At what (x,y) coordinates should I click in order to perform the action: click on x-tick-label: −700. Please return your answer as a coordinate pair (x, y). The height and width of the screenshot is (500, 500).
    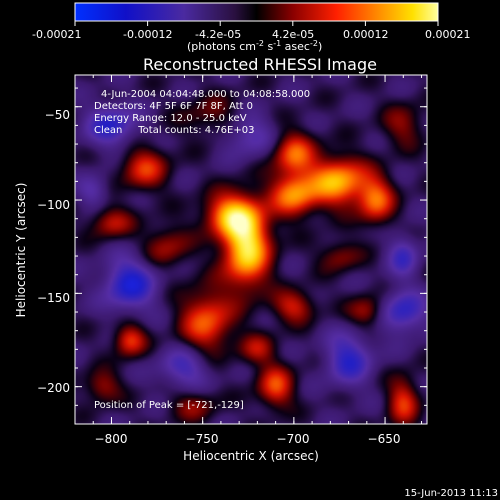
    Looking at the image, I should click on (293, 439).